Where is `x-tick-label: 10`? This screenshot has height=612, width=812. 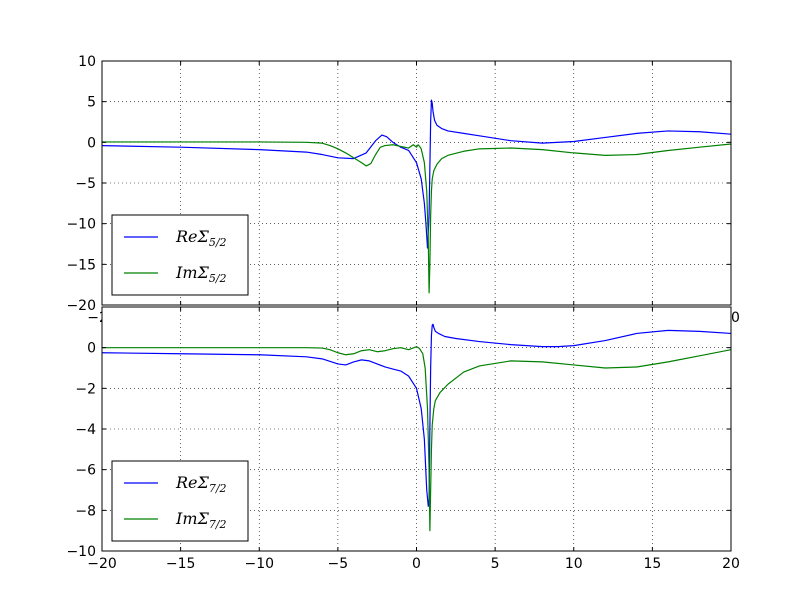
x-tick-label: 10 is located at coordinates (574, 564).